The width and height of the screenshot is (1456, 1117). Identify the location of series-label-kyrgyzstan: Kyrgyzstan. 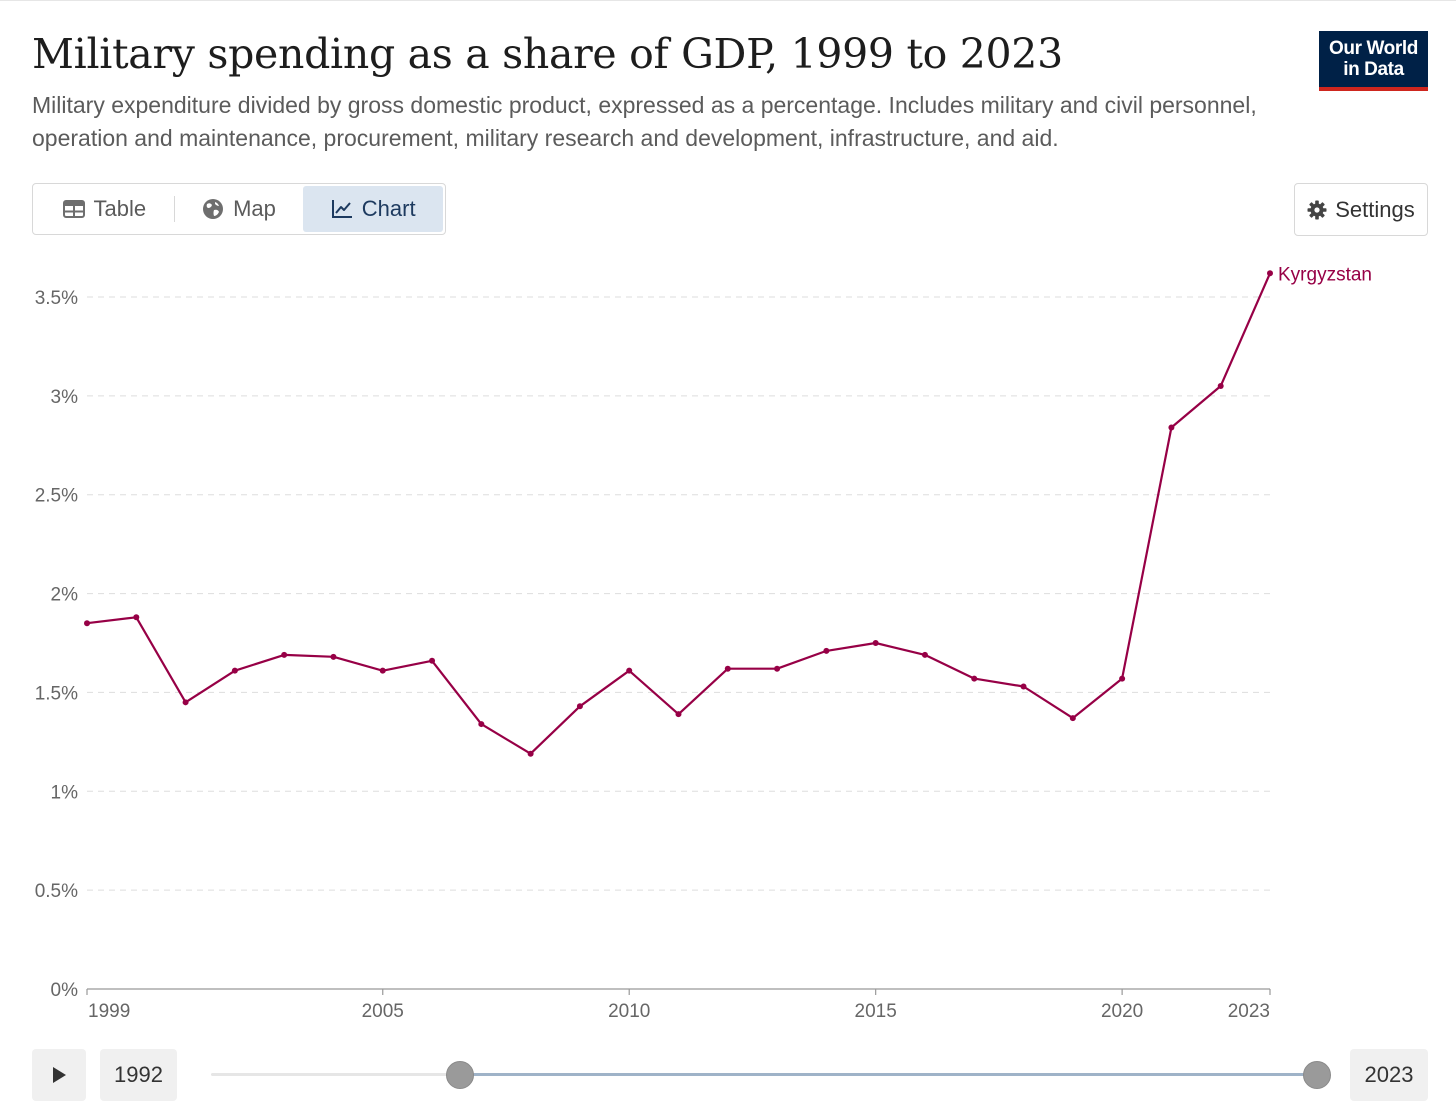
(1325, 274).